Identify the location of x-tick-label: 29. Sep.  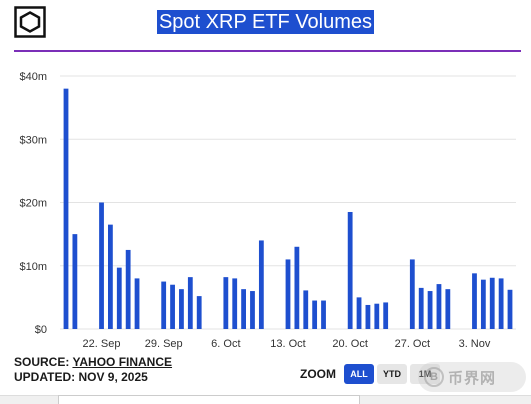
(164, 344).